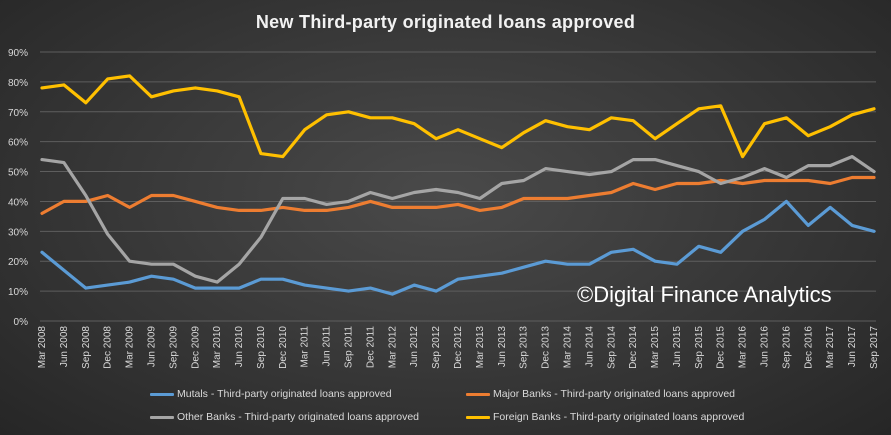  Describe the element at coordinates (18, 188) in the screenshot. I see `y-axis-ticks: 0% 10% 20% 30% 40% 50% 60% 70% 80% 90%` at that location.